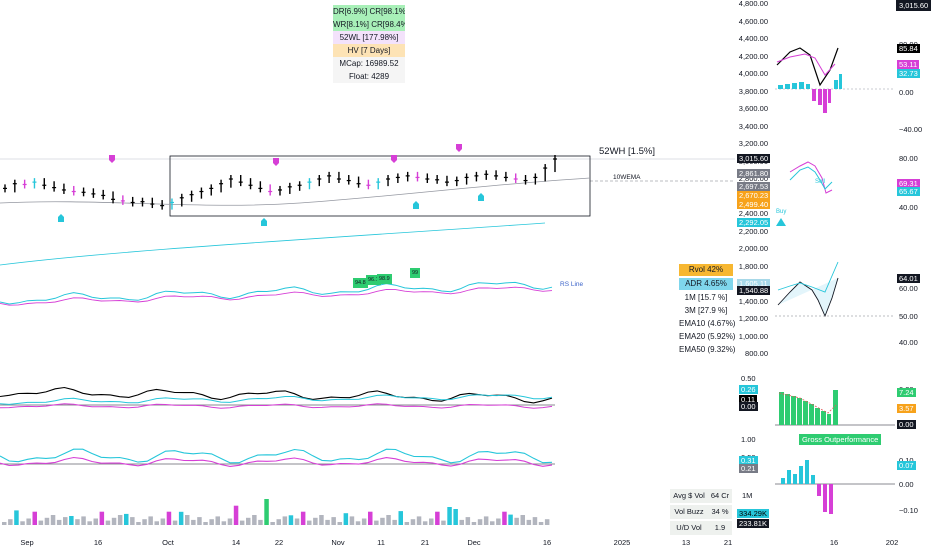  What do you see at coordinates (753, 21) in the screenshot?
I see `price-tick: 4,600.00` at bounding box center [753, 21].